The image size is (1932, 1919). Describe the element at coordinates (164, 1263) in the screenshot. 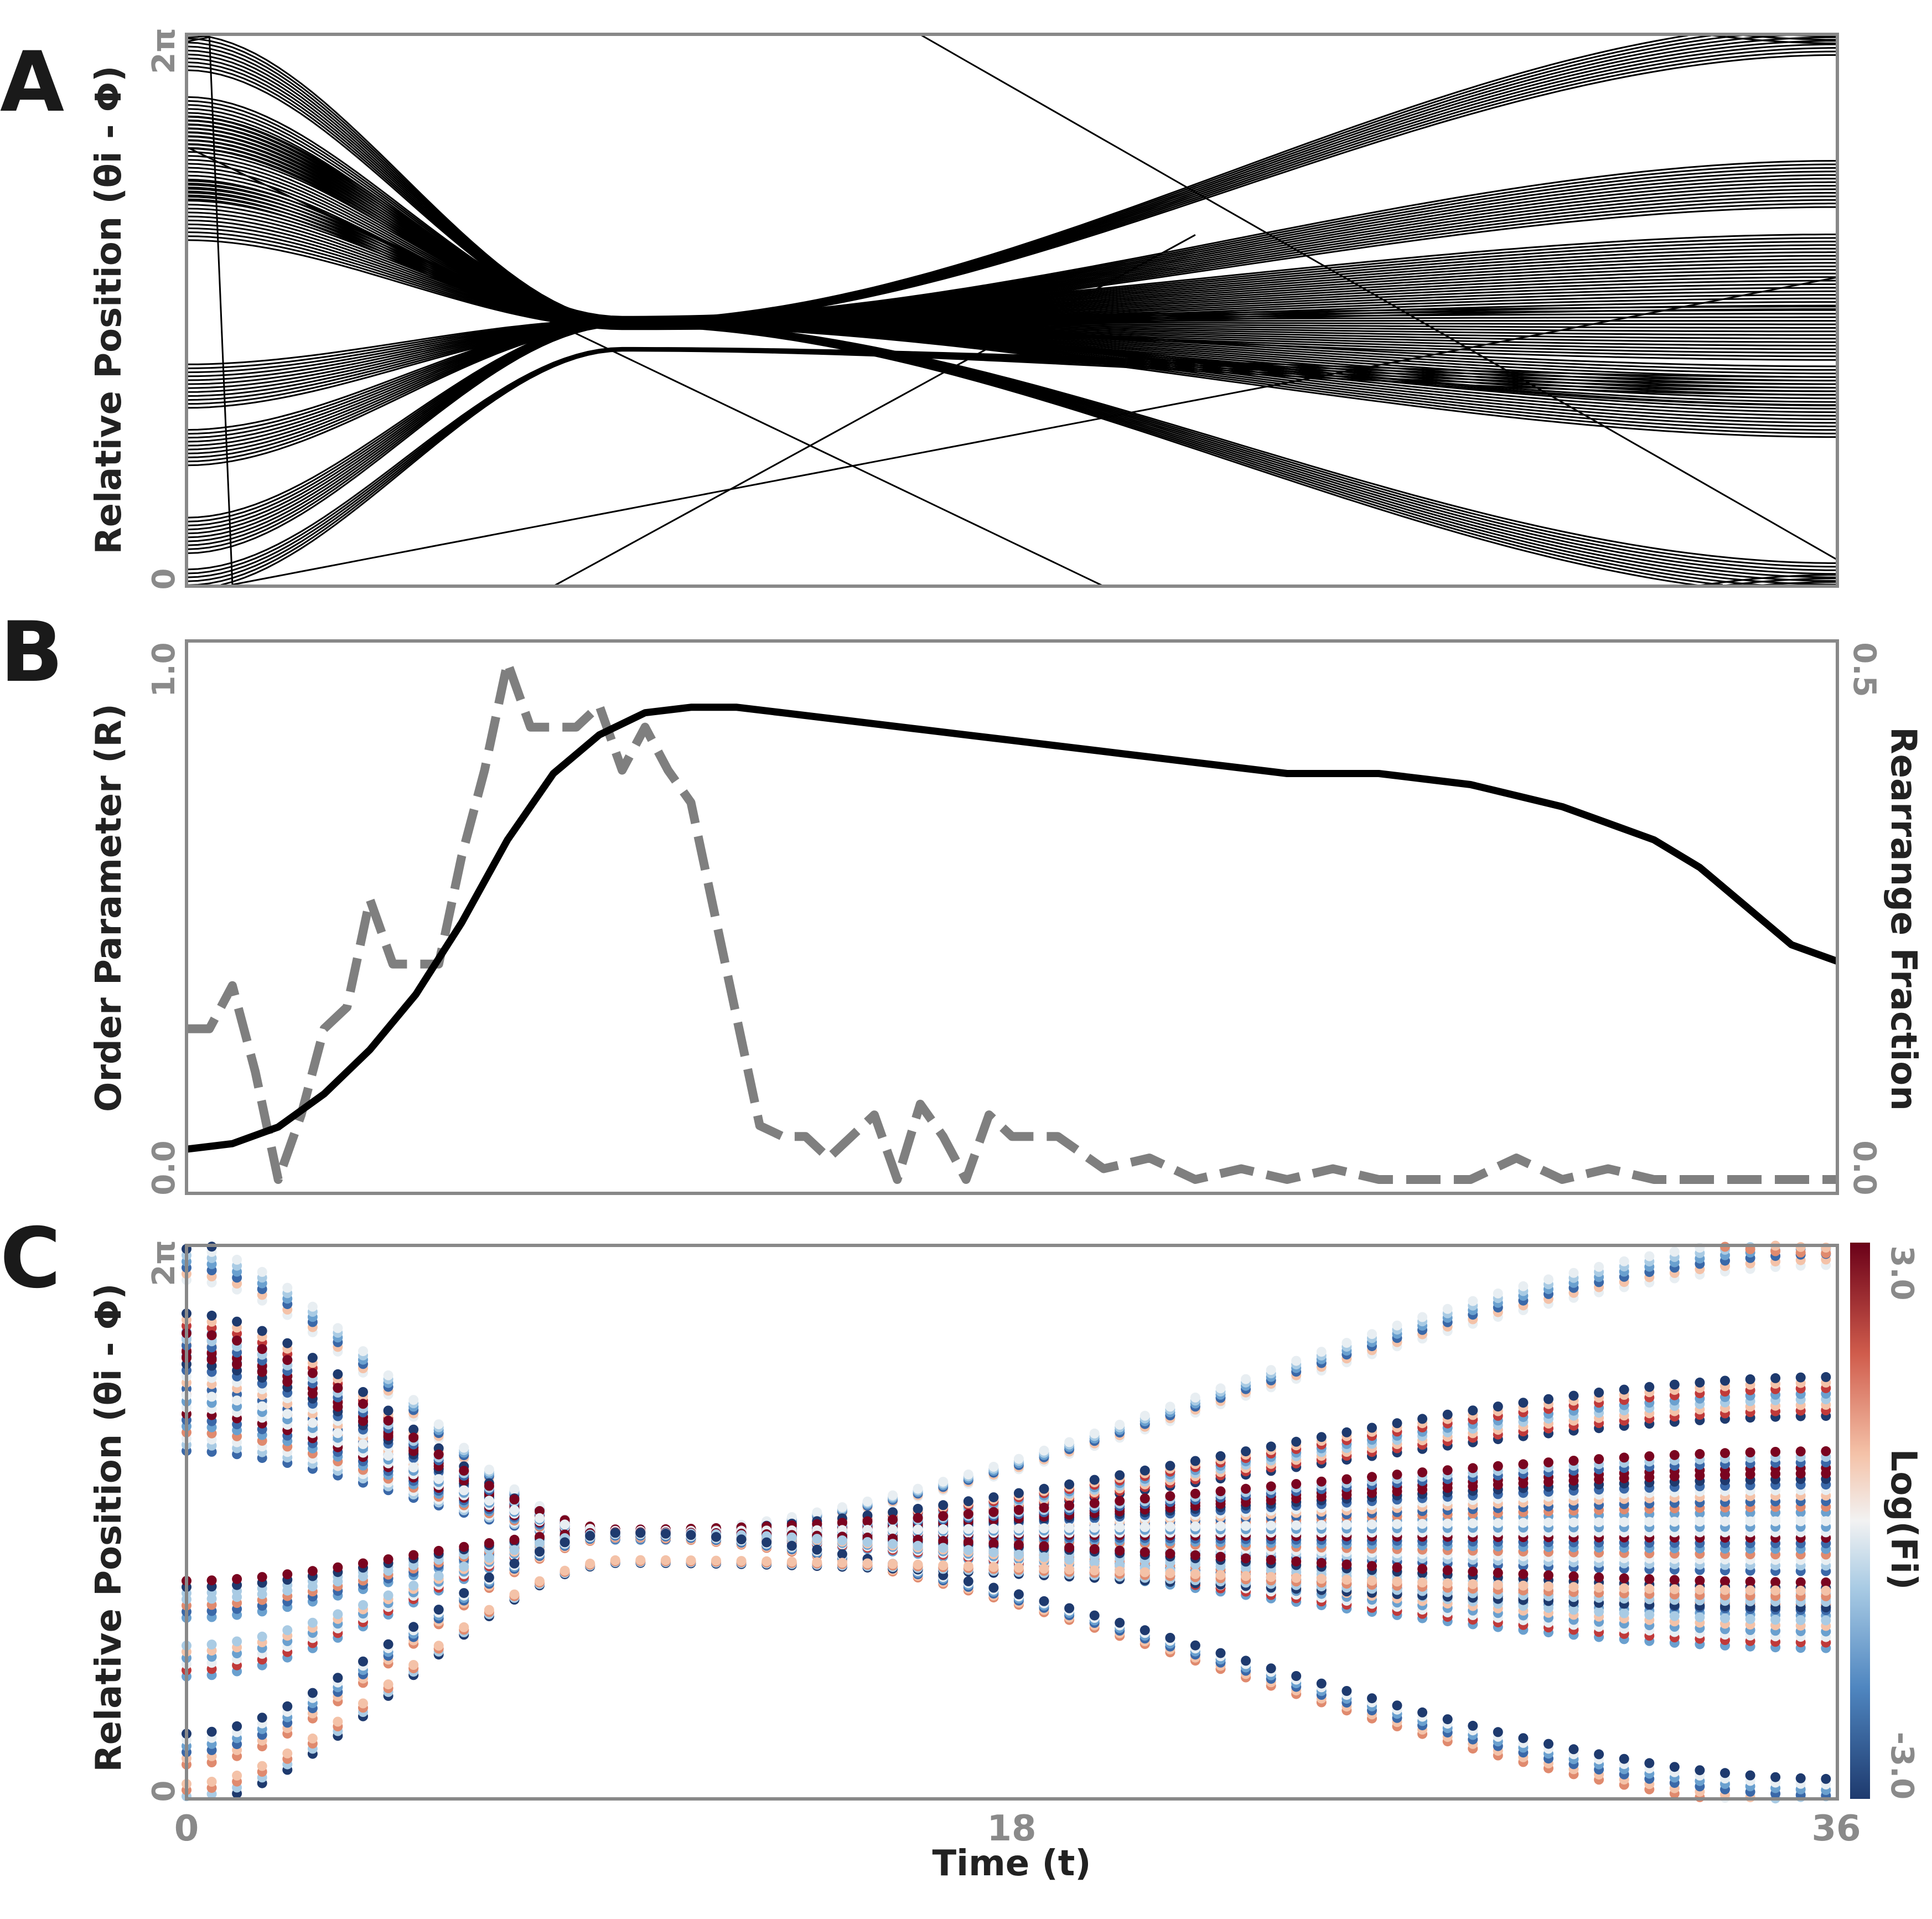

I see `panel-c-ytick-top: 2π` at that location.